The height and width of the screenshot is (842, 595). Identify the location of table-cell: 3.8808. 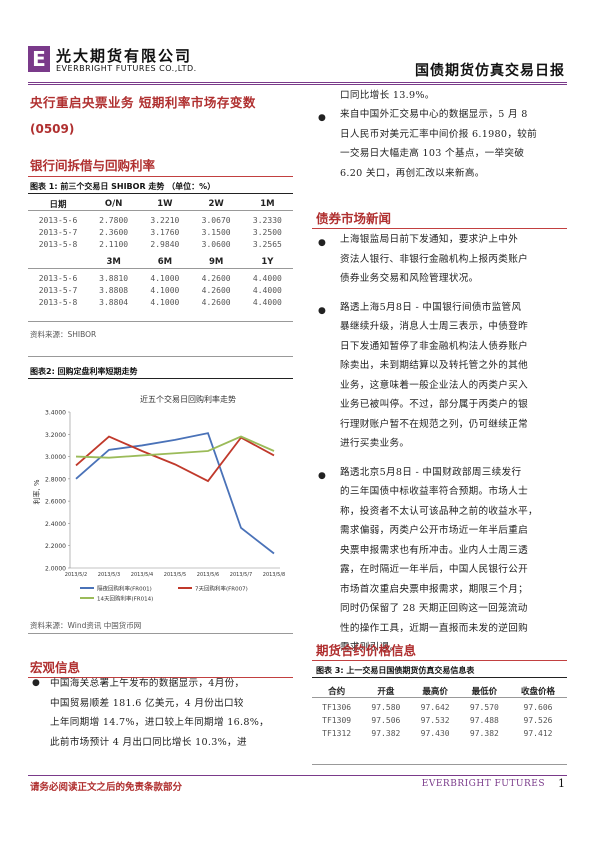
(114, 290).